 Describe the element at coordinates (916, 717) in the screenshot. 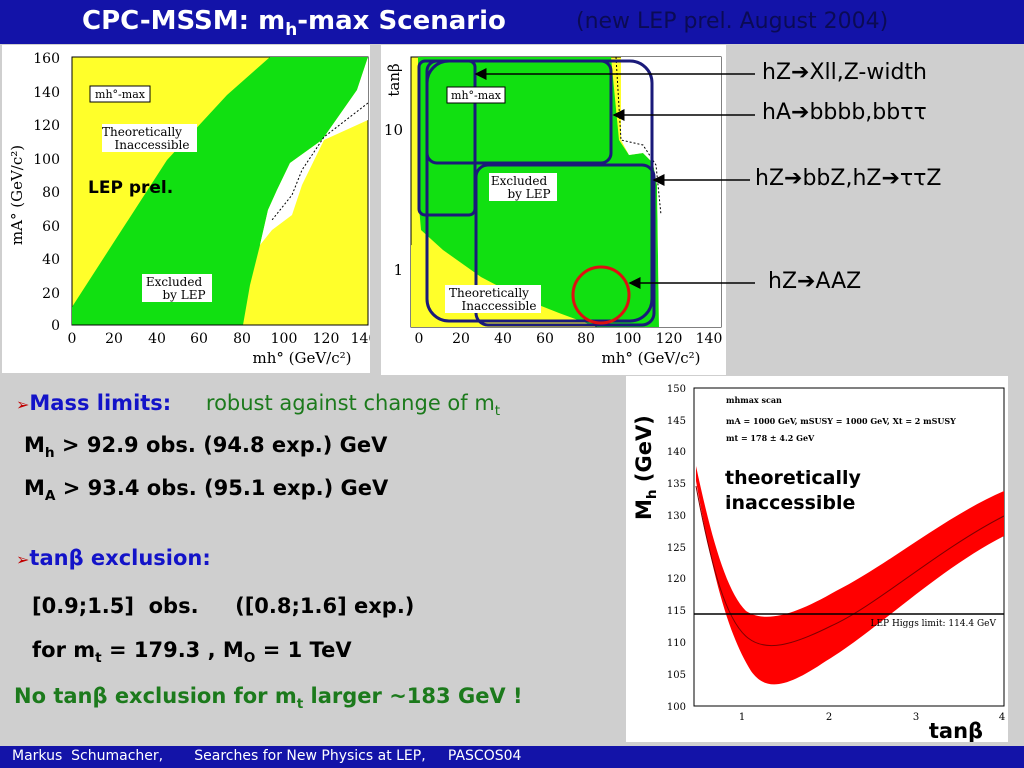

I see `svg-text: 3` at that location.